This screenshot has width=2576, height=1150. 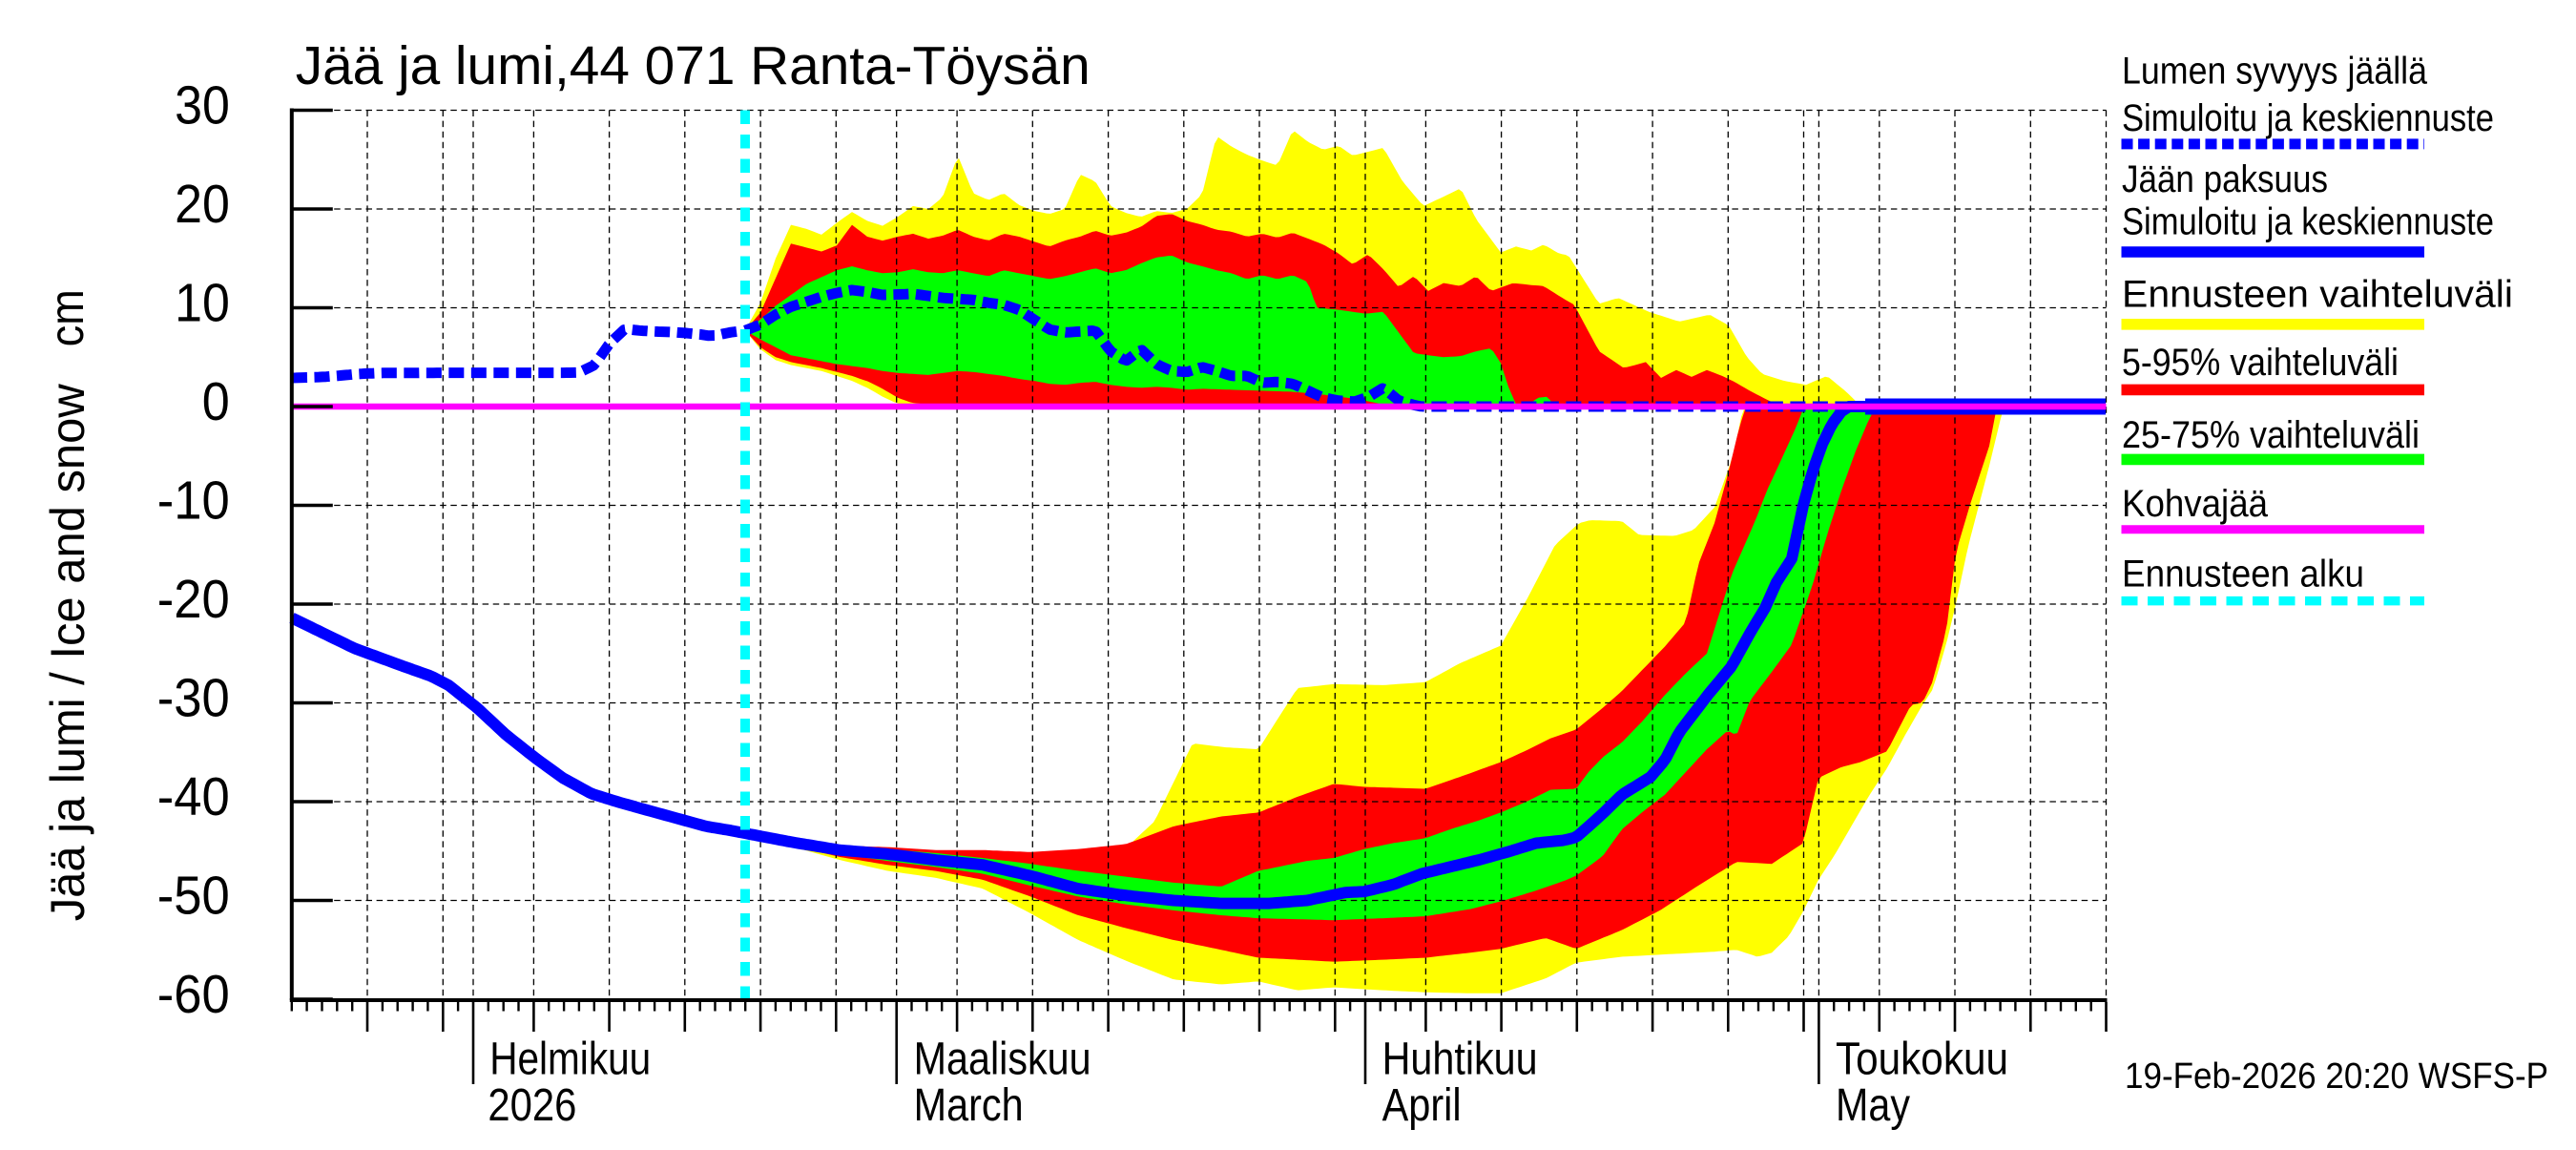 I want to click on svg-text: Ennusteen alku, so click(x=2243, y=574).